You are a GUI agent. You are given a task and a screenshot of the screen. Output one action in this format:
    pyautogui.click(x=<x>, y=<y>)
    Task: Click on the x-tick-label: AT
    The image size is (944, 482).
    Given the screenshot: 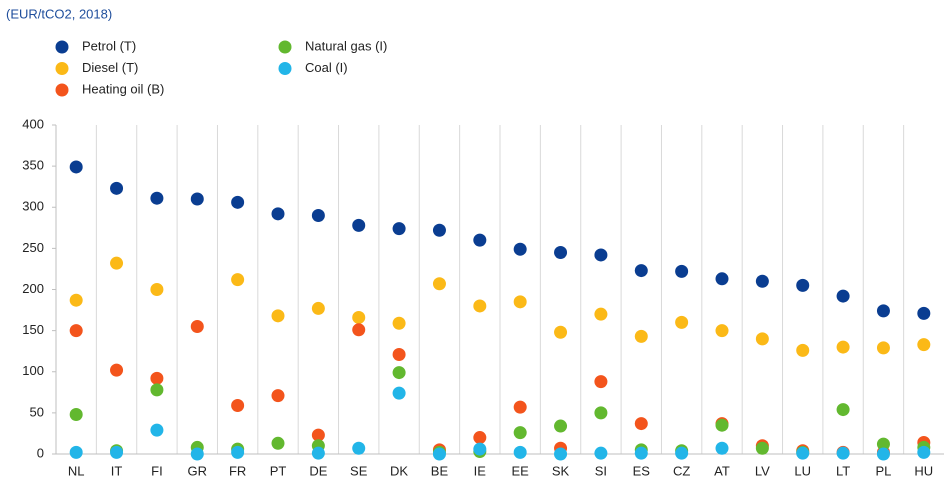 What is the action you would take?
    pyautogui.click(x=722, y=470)
    